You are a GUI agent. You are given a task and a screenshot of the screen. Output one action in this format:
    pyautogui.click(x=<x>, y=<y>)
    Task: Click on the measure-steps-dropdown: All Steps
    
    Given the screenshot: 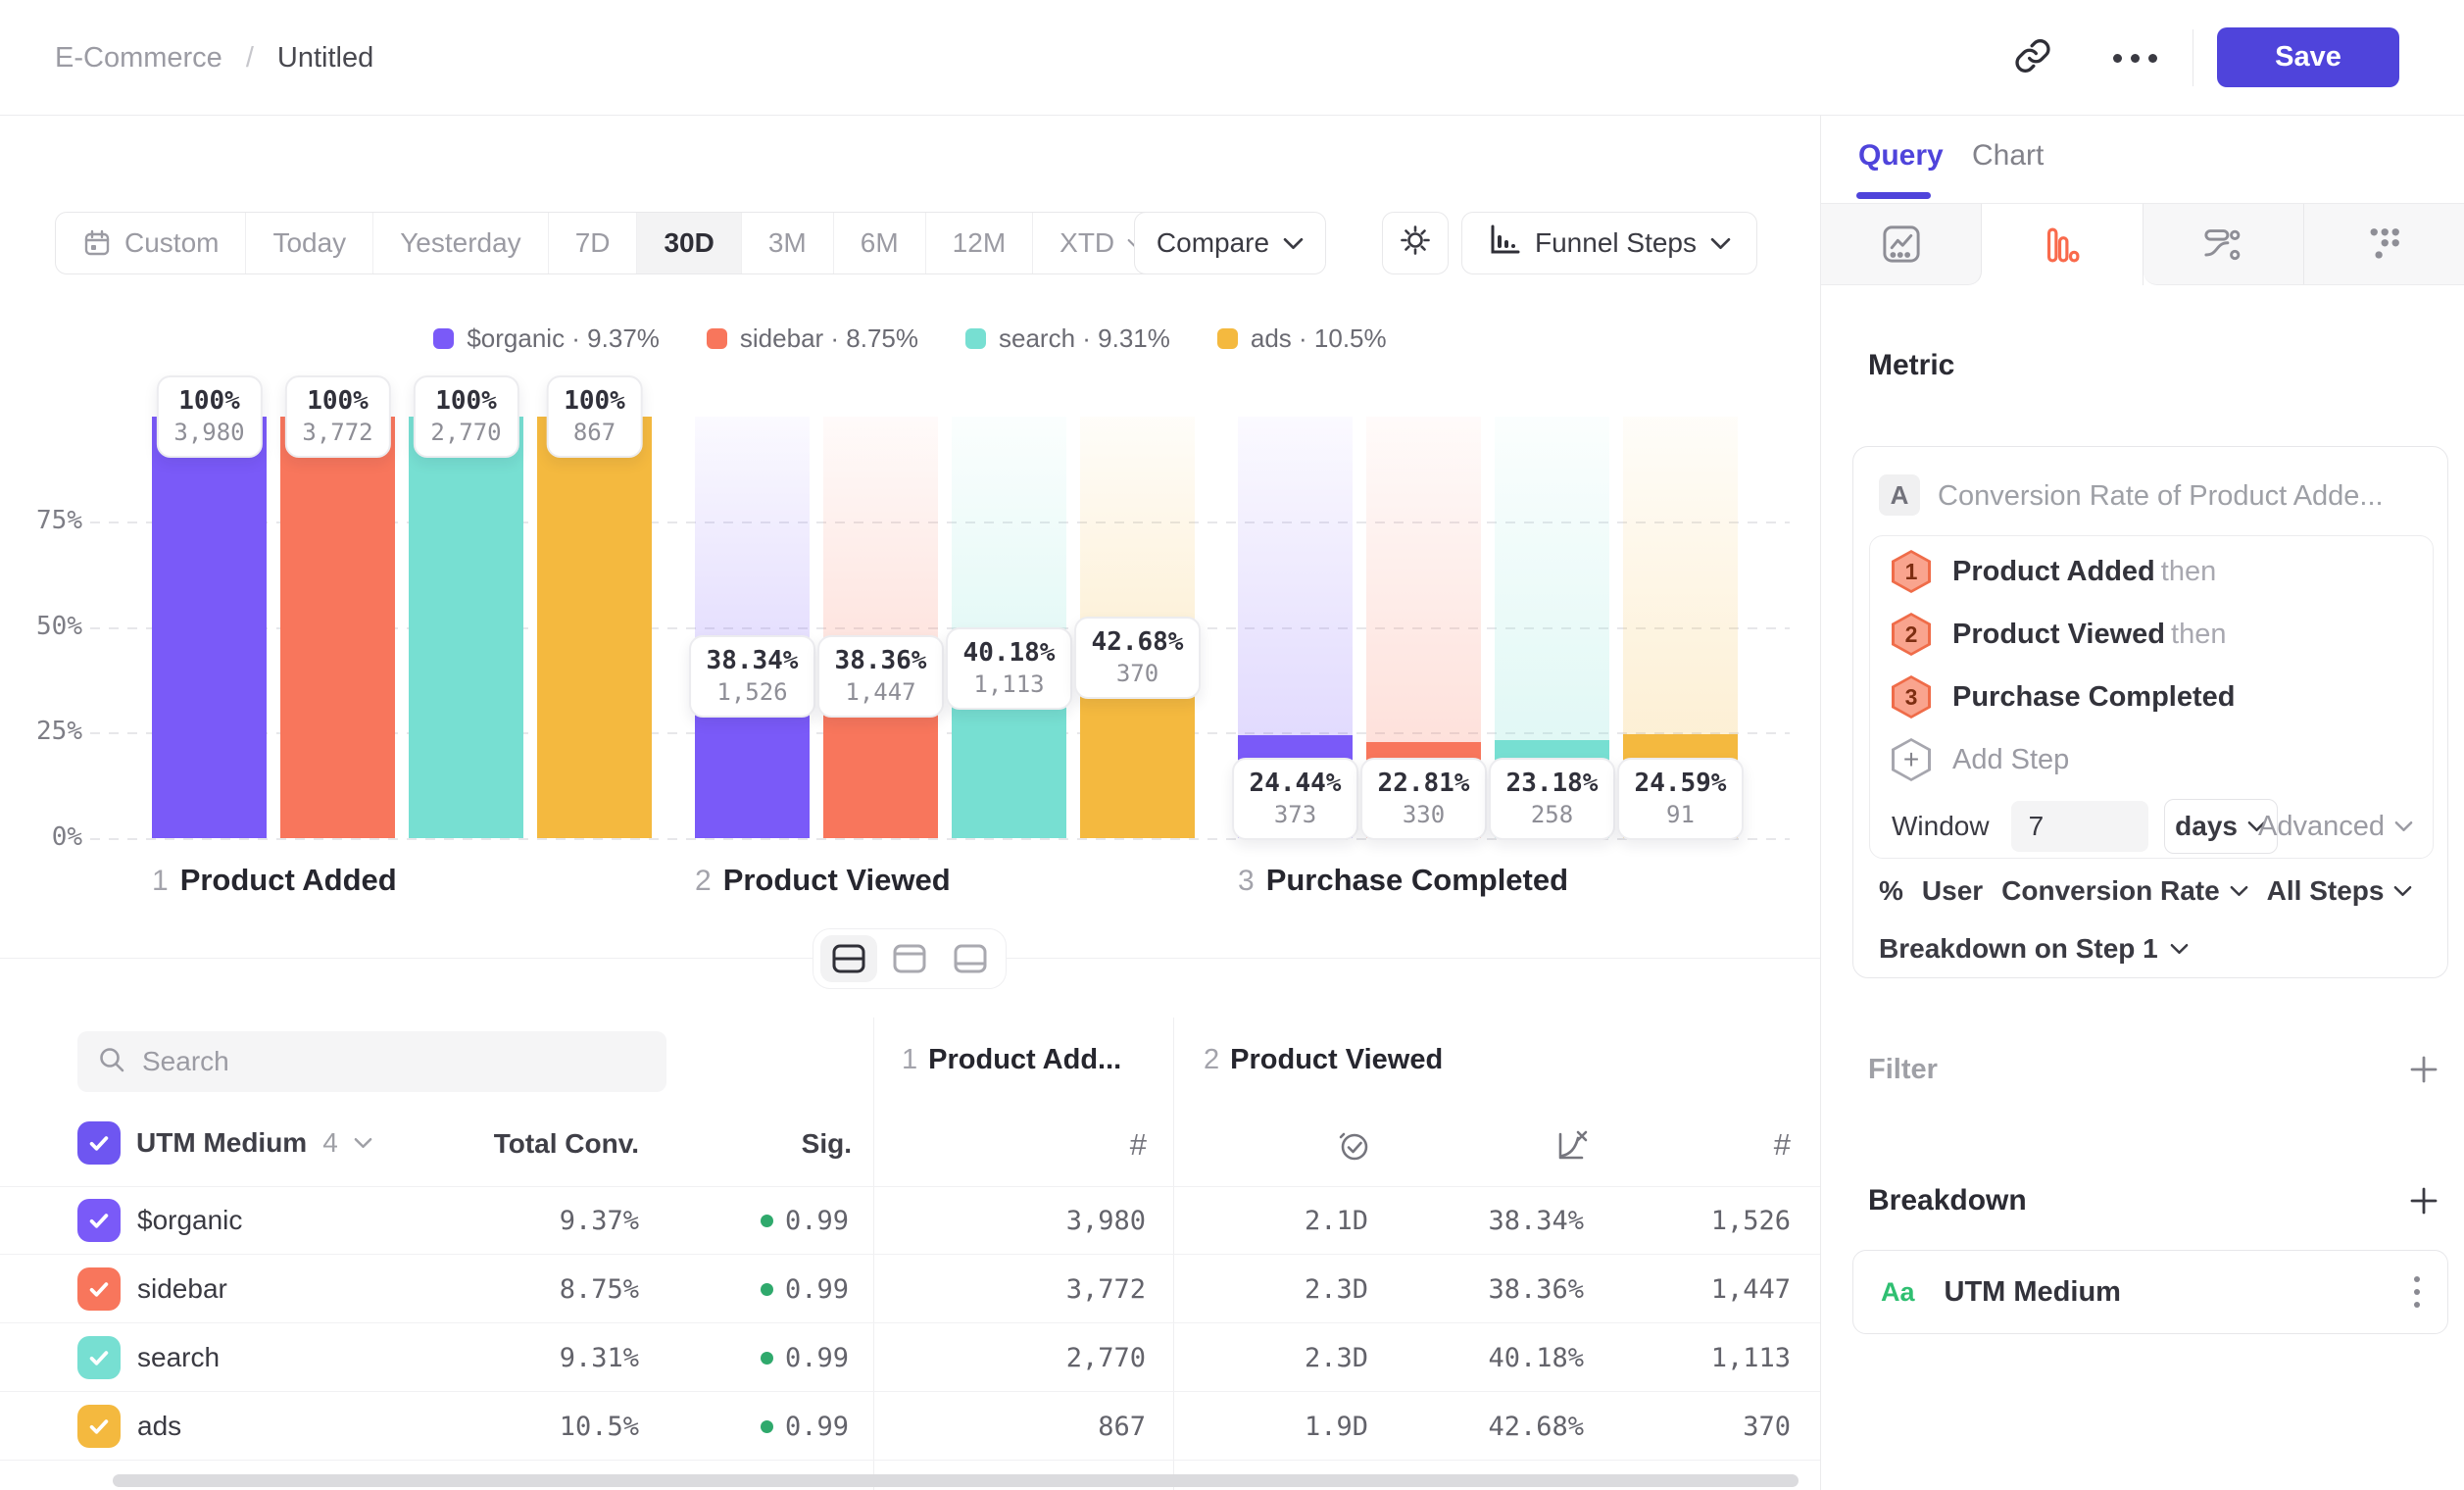 What is the action you would take?
    pyautogui.click(x=2340, y=891)
    